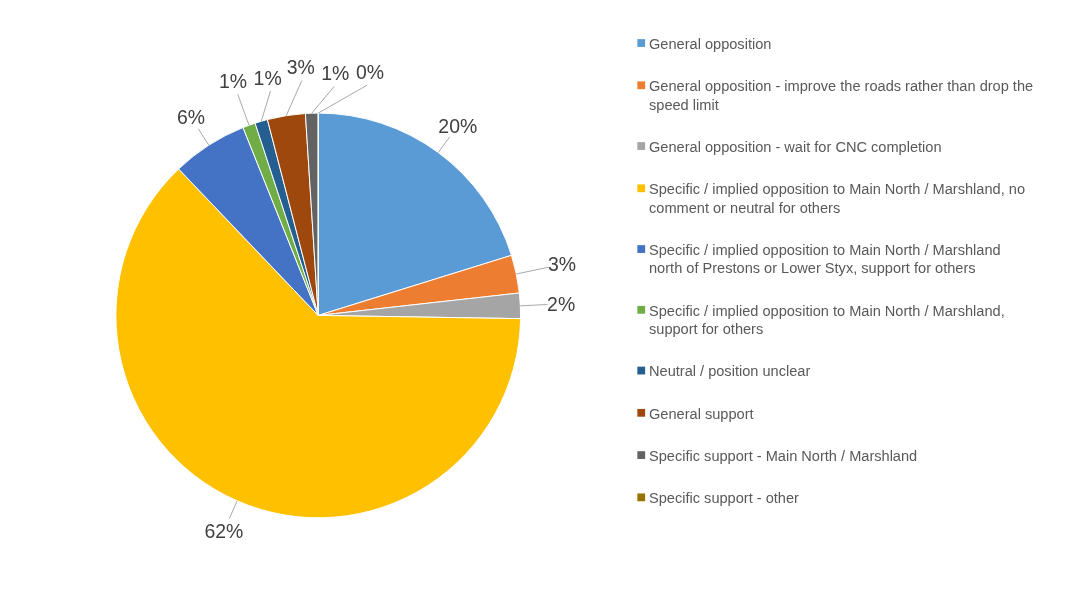 The height and width of the screenshot is (590, 1084). What do you see at coordinates (224, 531) in the screenshot?
I see `data-label: 62%` at bounding box center [224, 531].